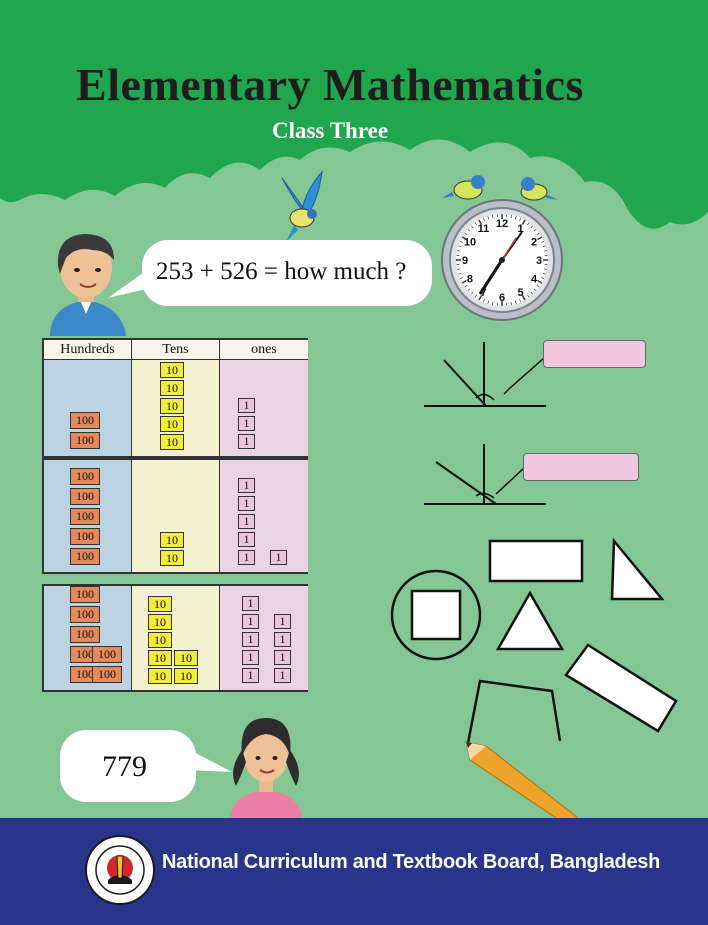 This screenshot has height=925, width=708. Describe the element at coordinates (88, 285) in the screenshot. I see `boy-illustration` at that location.